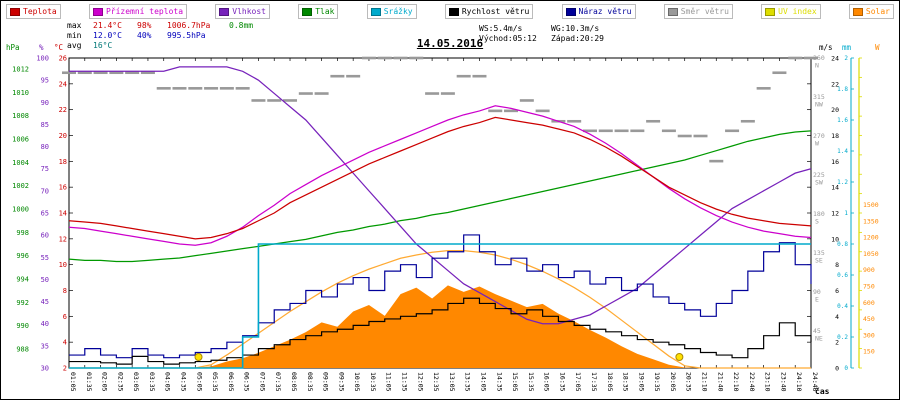 This screenshot has height=400, width=900. I want to click on svg-text: 24:10, so click(799, 382).